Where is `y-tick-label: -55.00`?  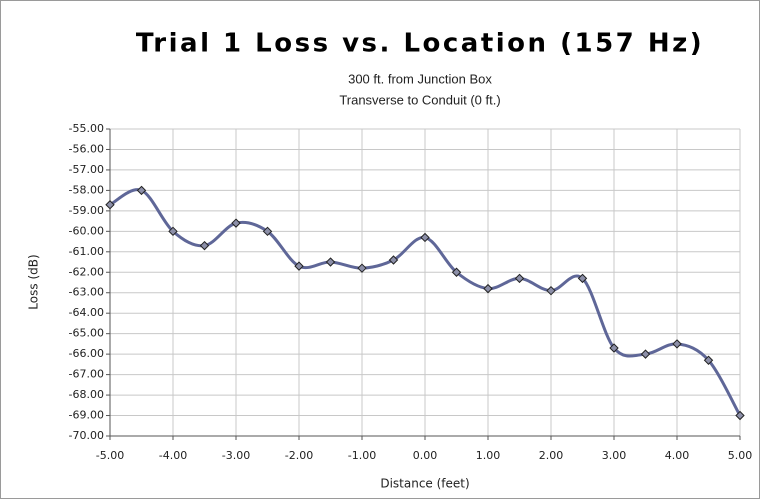
y-tick-label: -55.00 is located at coordinates (86, 128).